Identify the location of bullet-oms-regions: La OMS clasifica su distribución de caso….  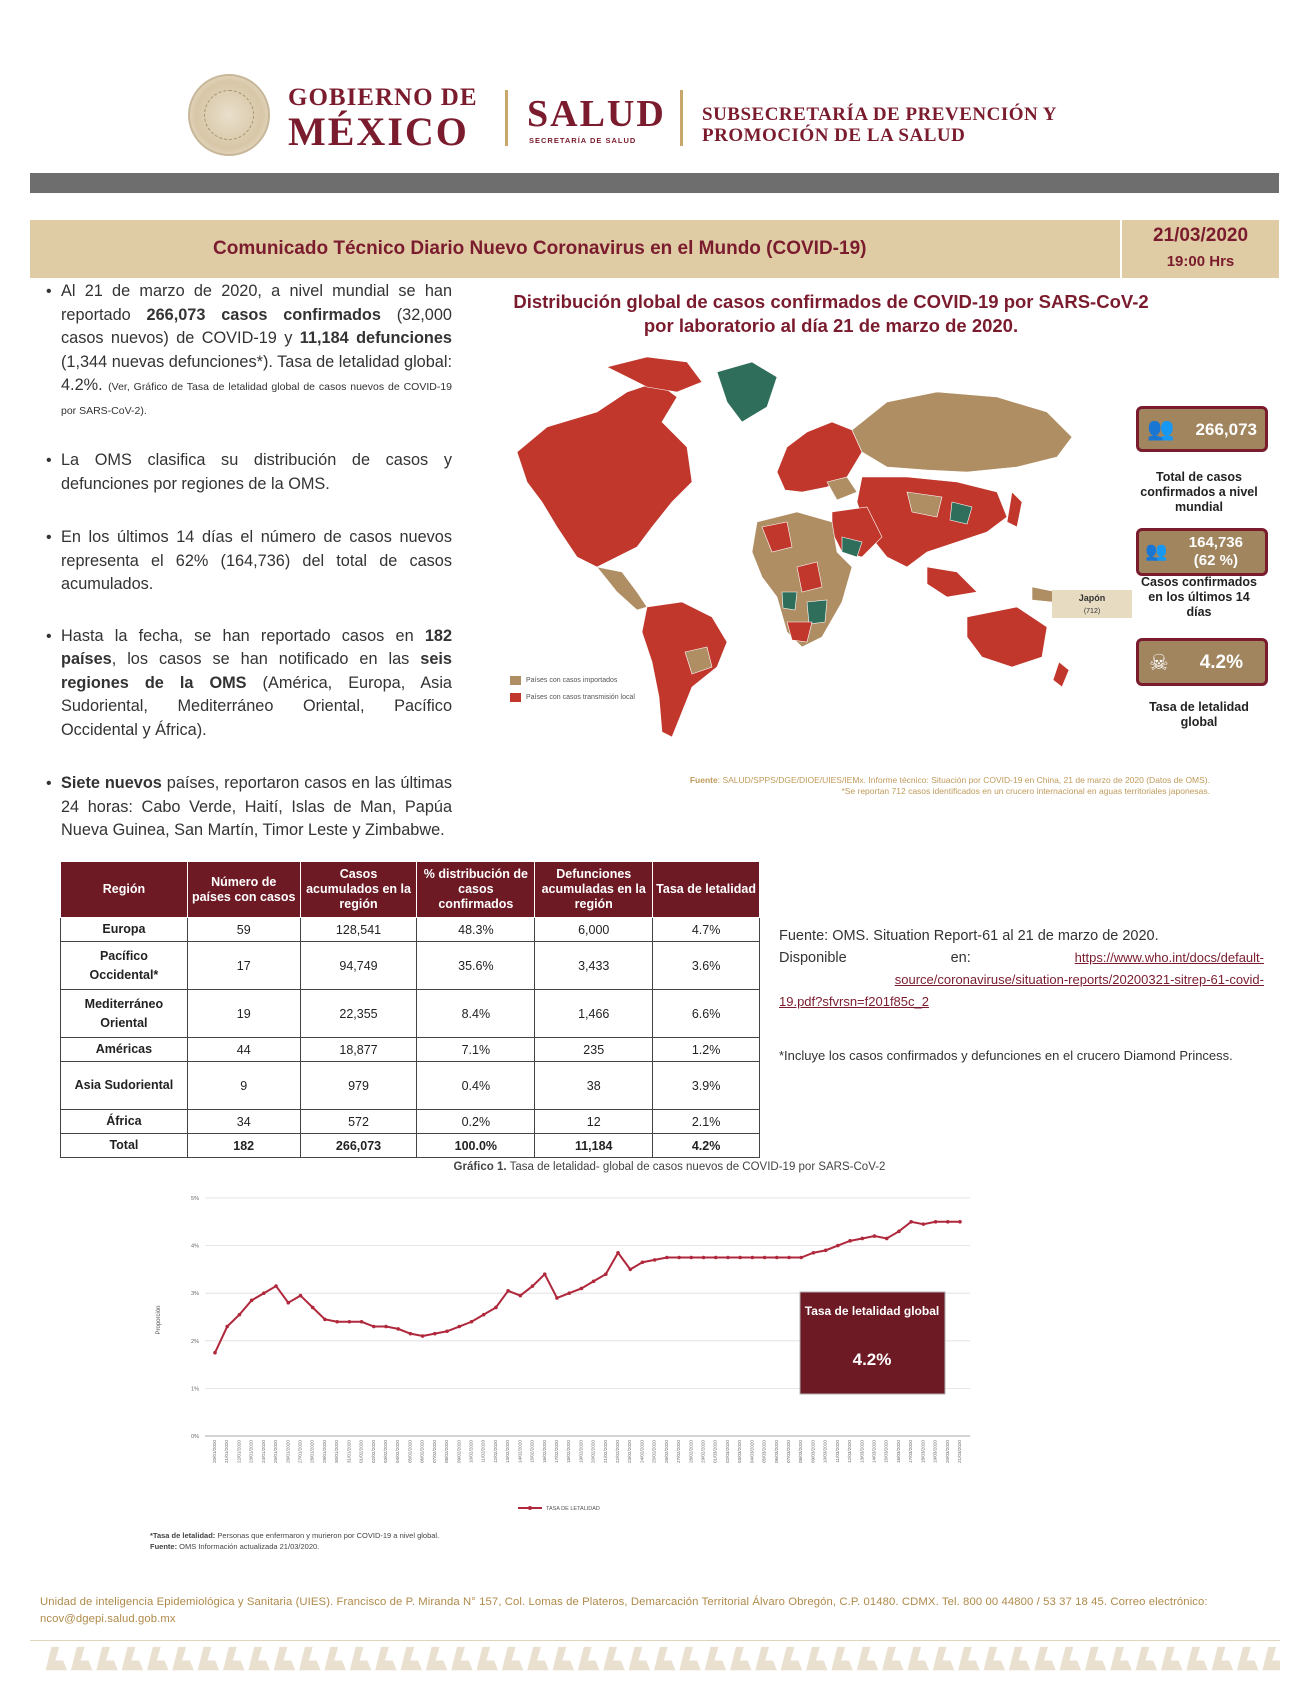
(248, 472).